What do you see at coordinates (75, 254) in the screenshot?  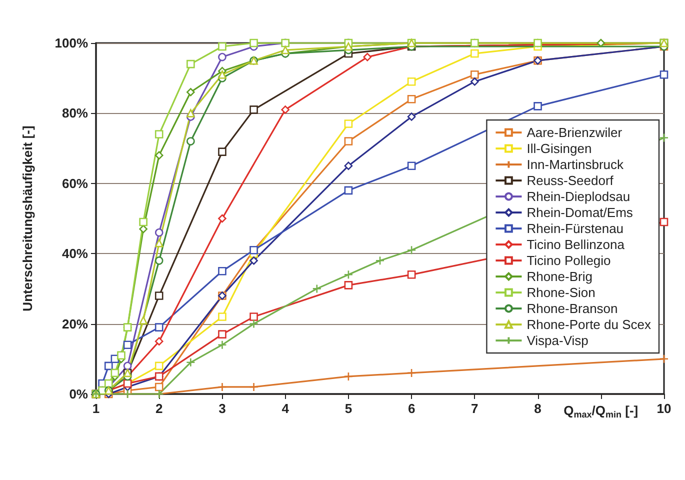 I see `y-tick-label: 40%` at bounding box center [75, 254].